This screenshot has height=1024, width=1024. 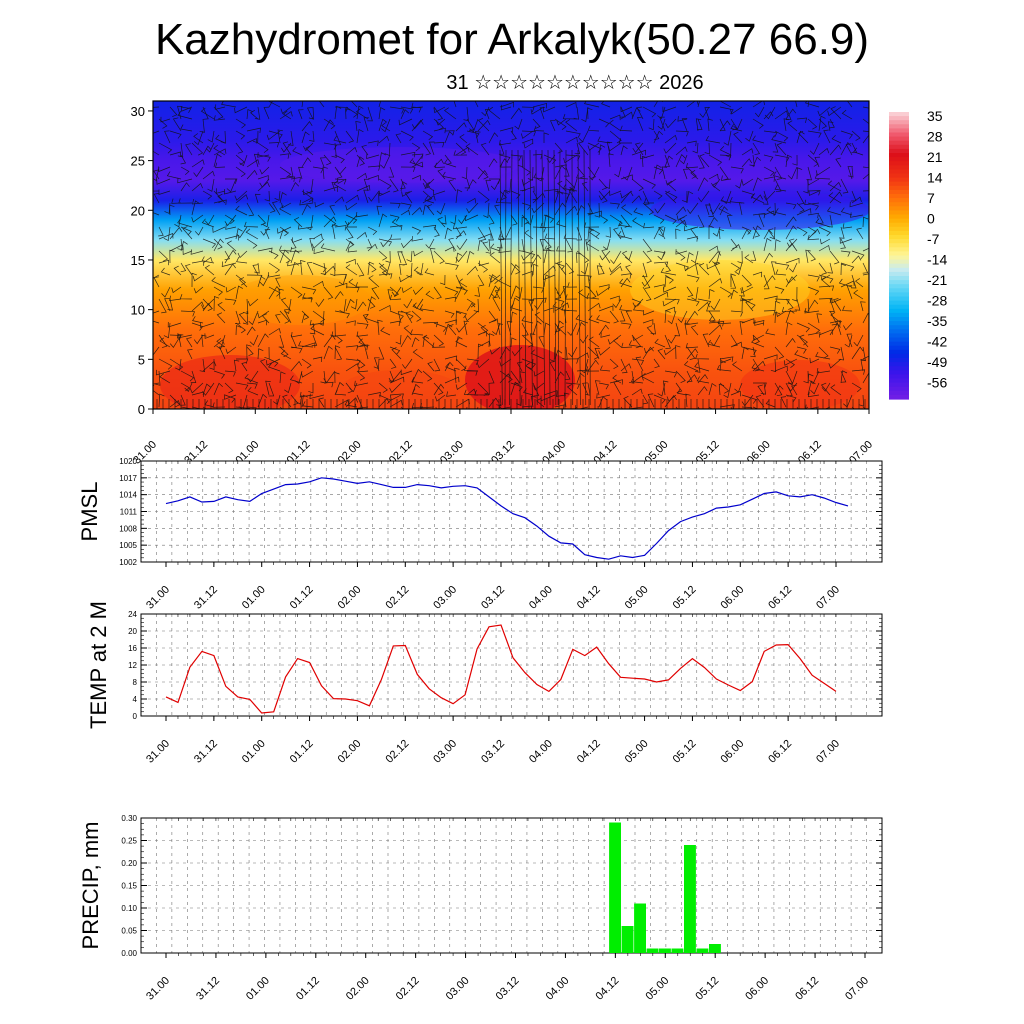 I want to click on x-tick-label: 07.00, so click(x=828, y=598).